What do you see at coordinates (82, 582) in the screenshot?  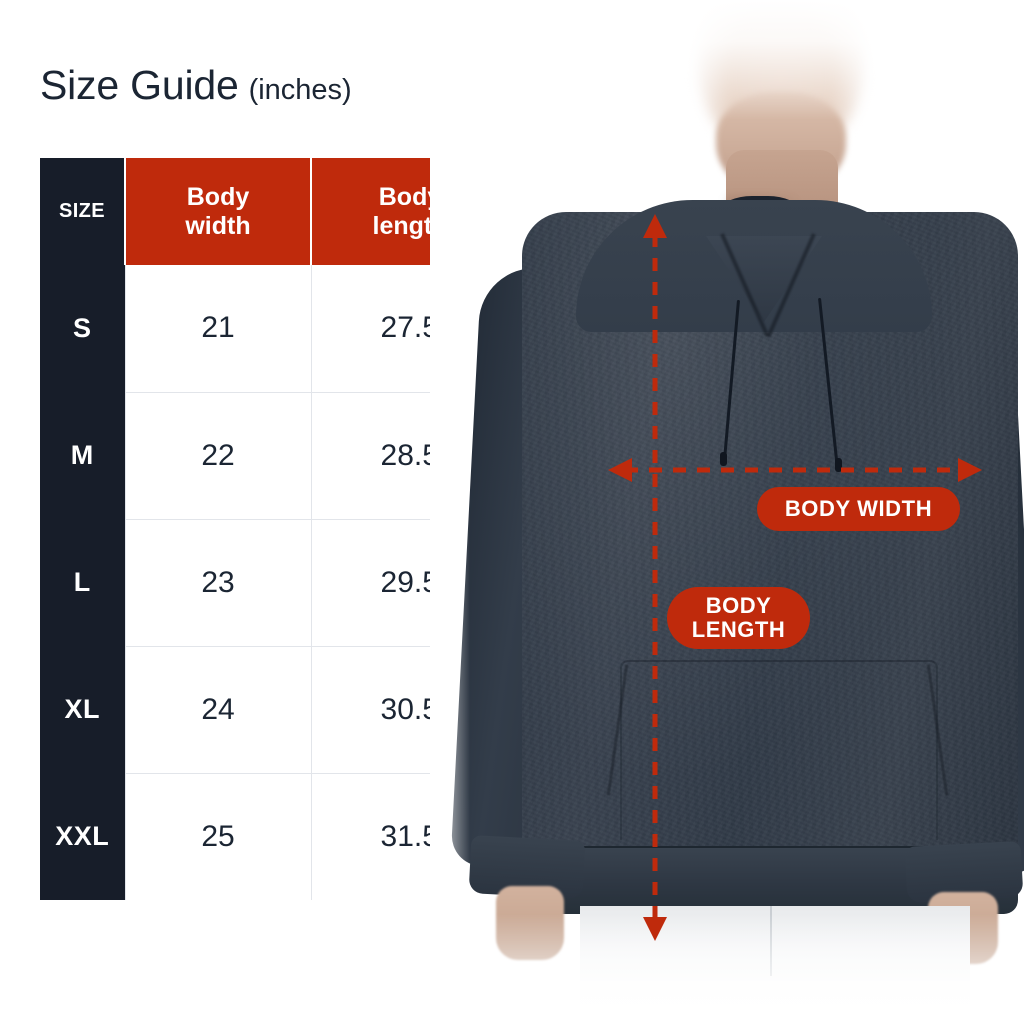 I see `cell-size: L` at bounding box center [82, 582].